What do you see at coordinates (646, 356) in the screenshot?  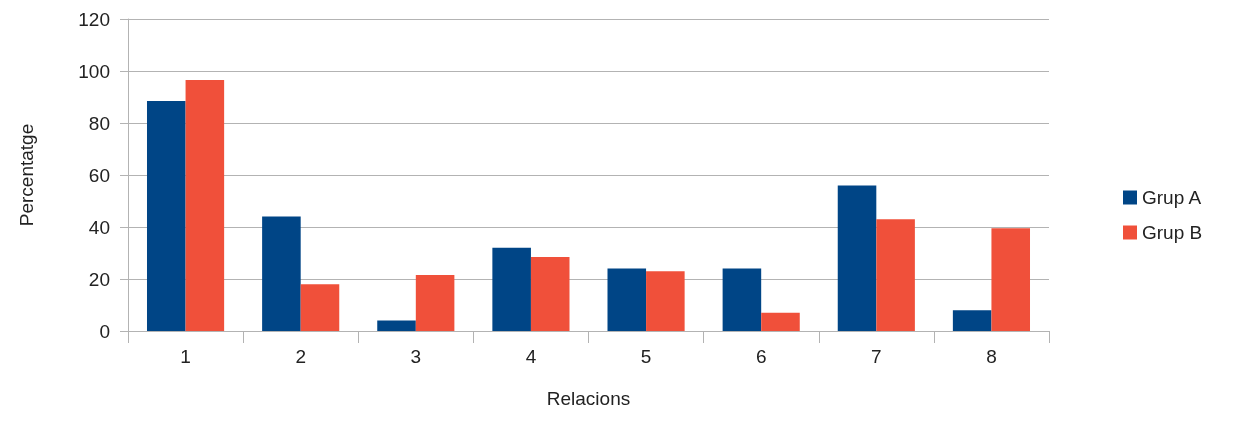 I see `x-tick-label: 5` at bounding box center [646, 356].